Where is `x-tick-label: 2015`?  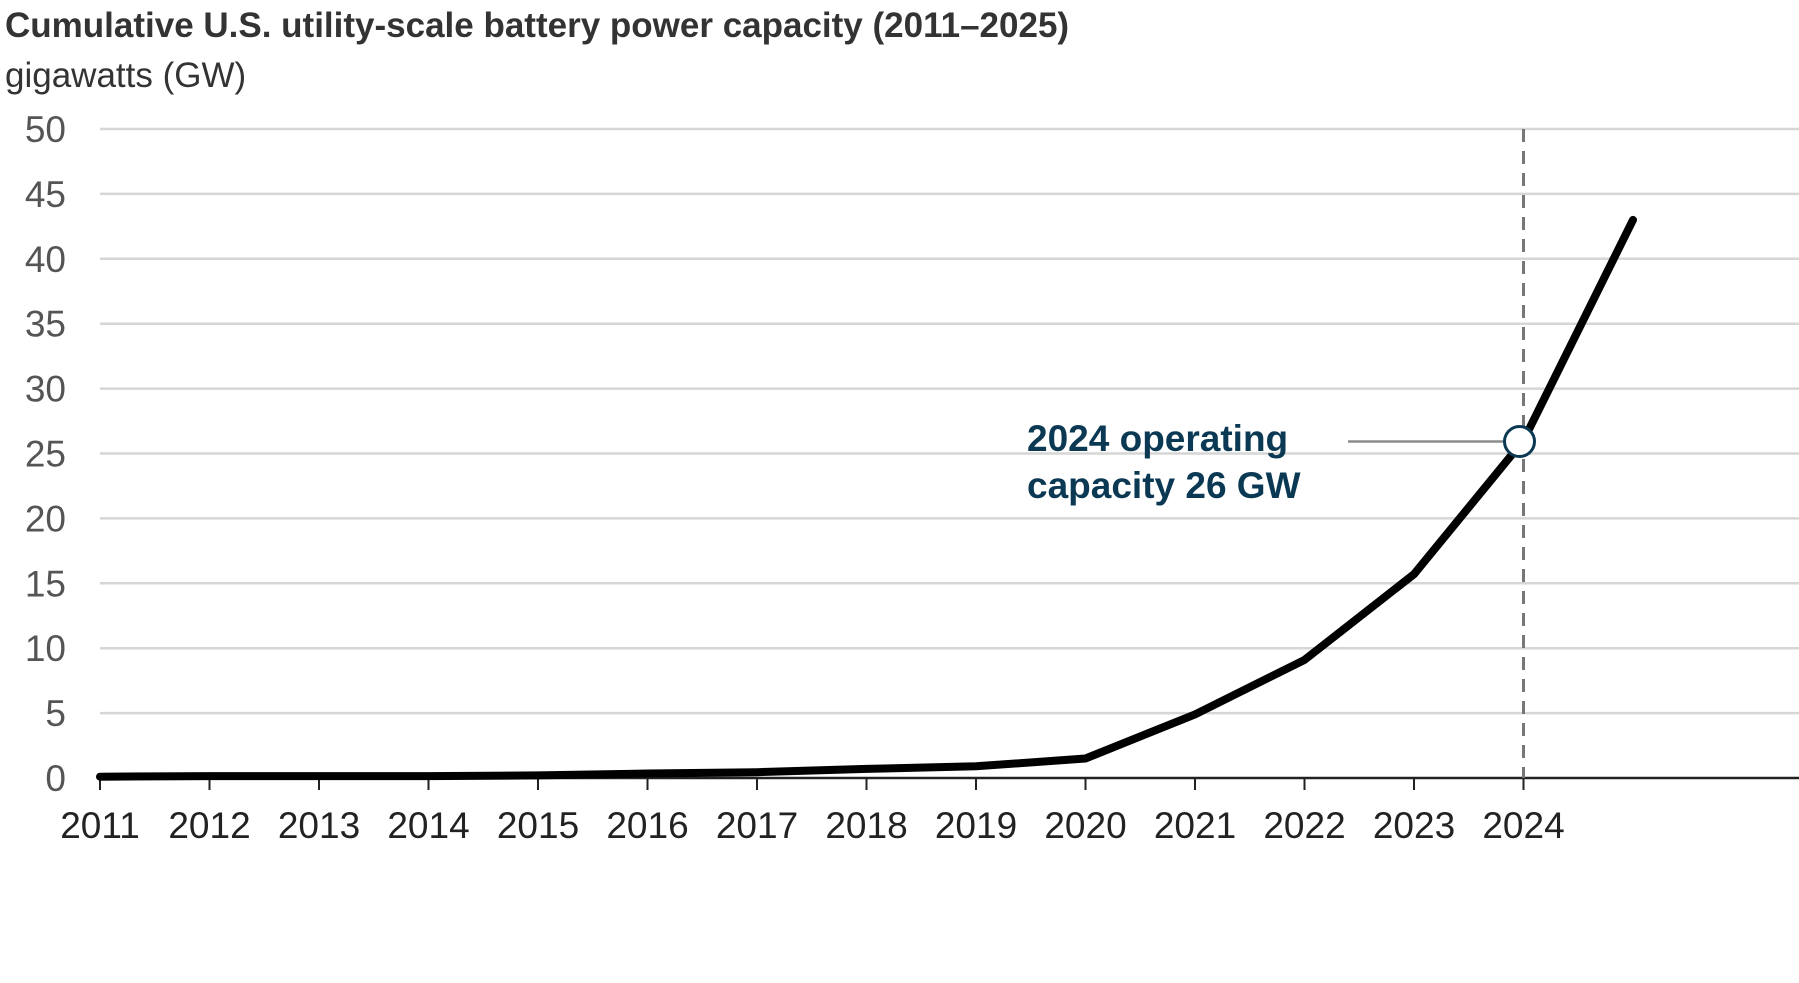 x-tick-label: 2015 is located at coordinates (538, 825).